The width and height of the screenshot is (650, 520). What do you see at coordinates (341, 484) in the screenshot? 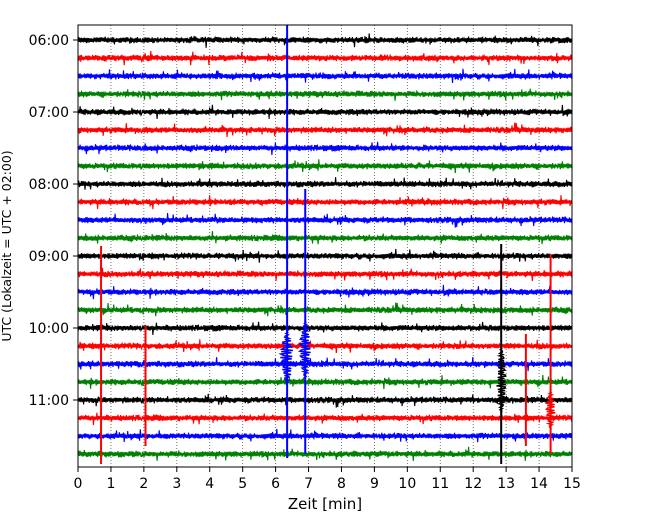
I see `x-tick-label: 8` at bounding box center [341, 484].